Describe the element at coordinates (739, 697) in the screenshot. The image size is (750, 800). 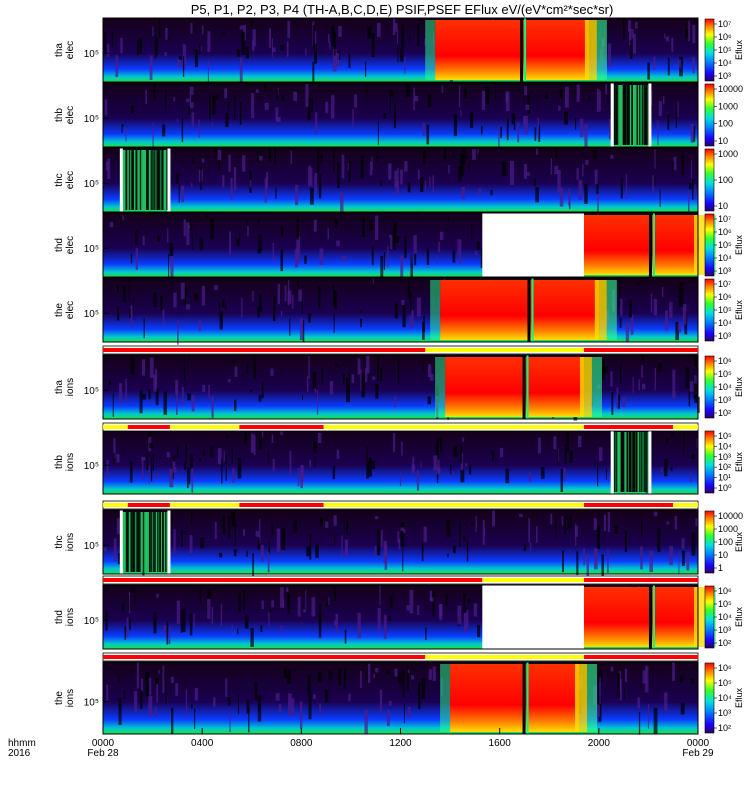
I see `colorbar-label: Eflux` at that location.